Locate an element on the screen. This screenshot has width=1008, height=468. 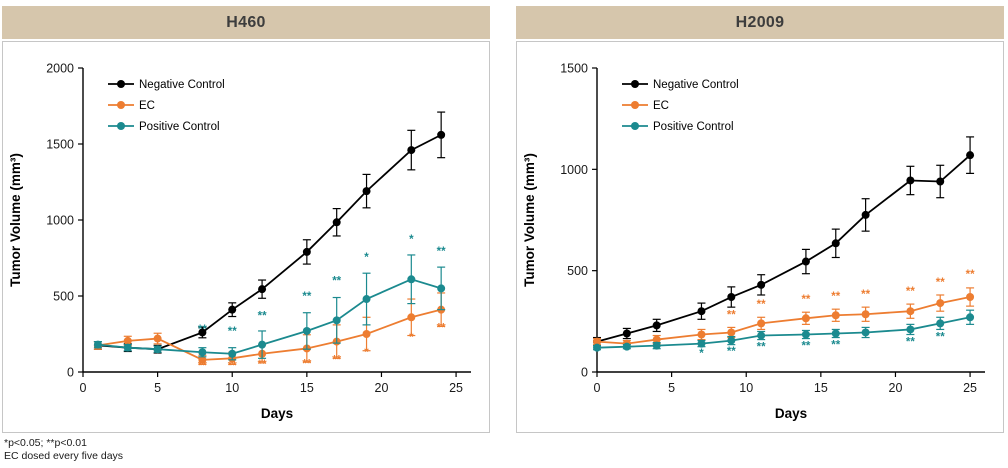
panel-header-h460: H460 is located at coordinates (246, 22).